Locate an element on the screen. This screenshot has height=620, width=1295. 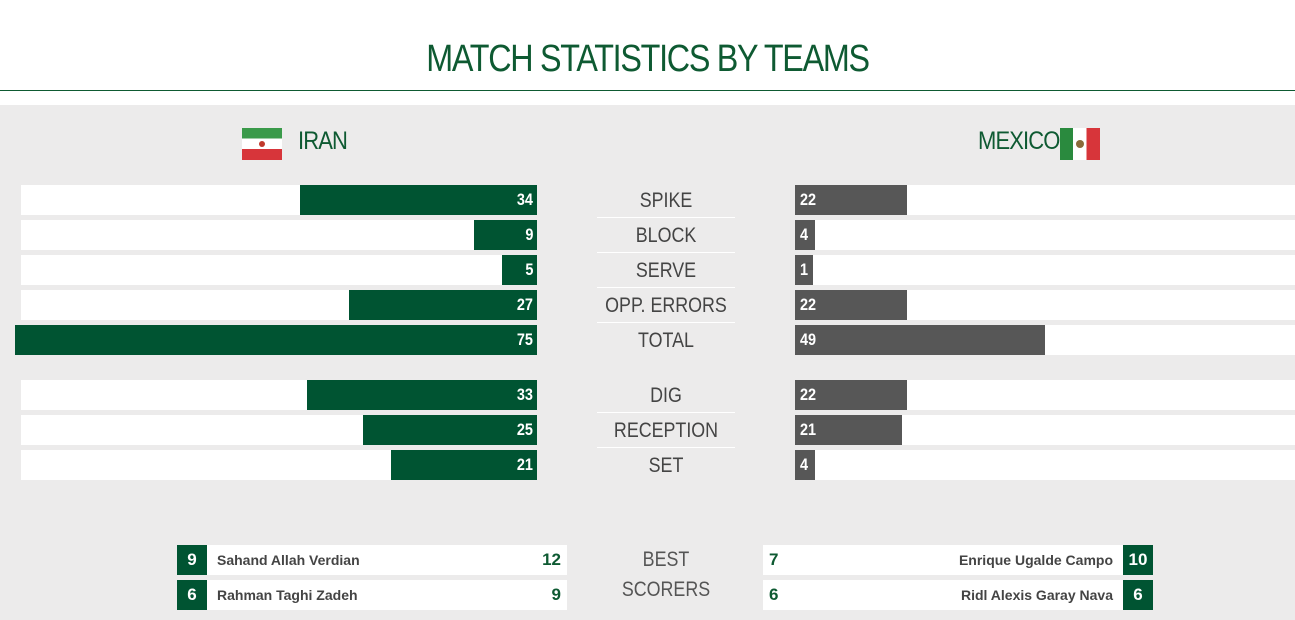
category-label: RECEPTION is located at coordinates (666, 430).